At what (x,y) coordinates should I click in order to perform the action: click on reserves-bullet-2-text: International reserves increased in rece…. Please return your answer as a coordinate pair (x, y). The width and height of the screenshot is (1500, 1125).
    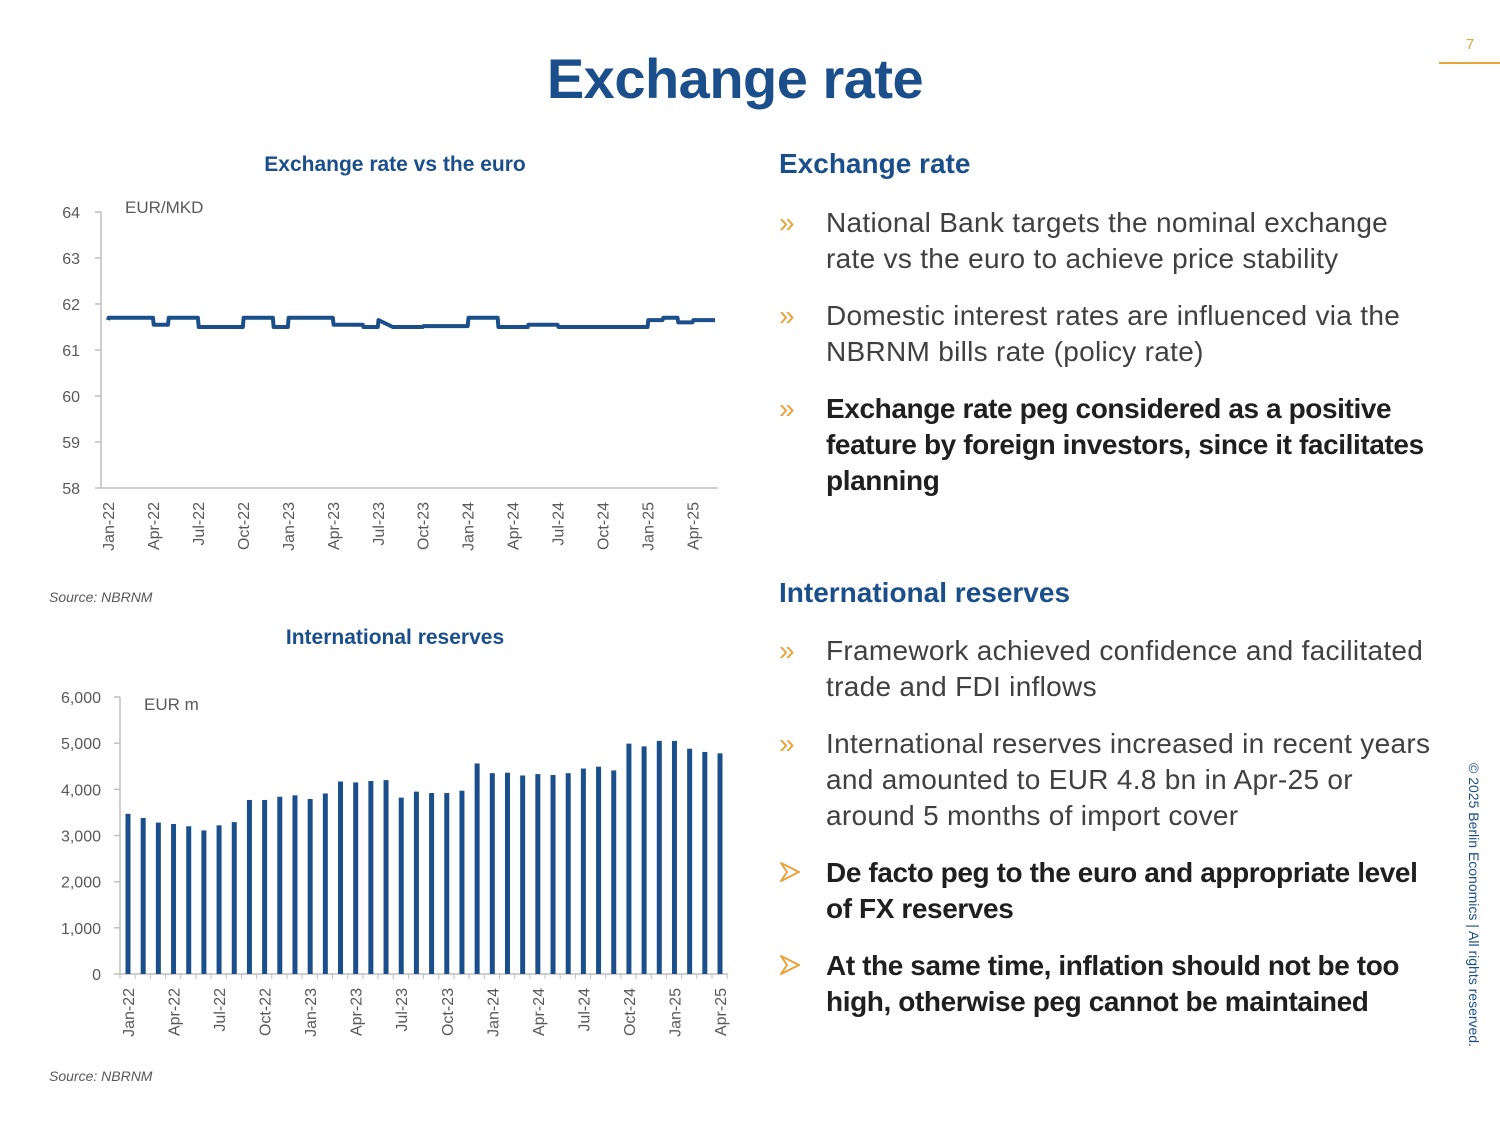
    Looking at the image, I should click on (1128, 779).